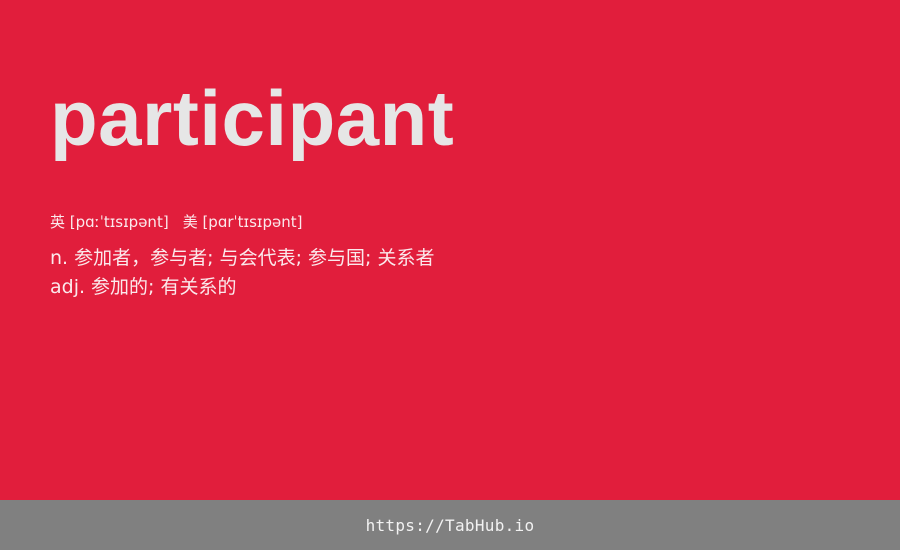  What do you see at coordinates (143, 287) in the screenshot?
I see `definition-adjective: adj. 参加的; 有关系的` at bounding box center [143, 287].